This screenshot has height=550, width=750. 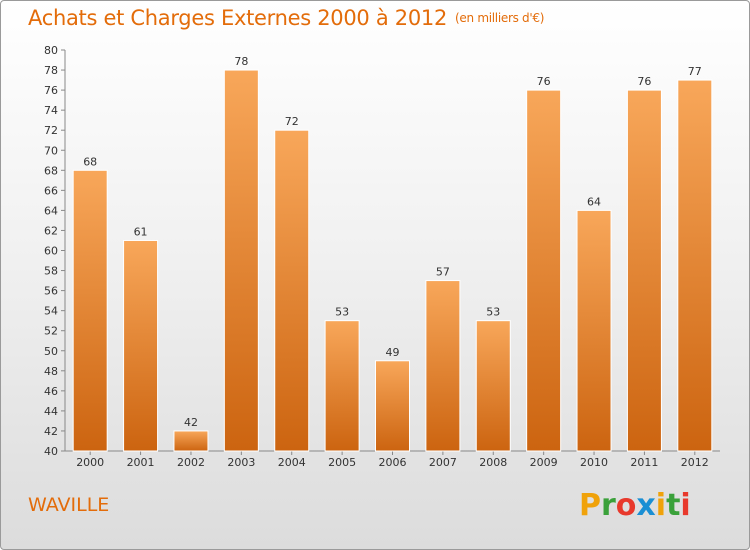 I want to click on x-tick-label: 2009, so click(x=544, y=462).